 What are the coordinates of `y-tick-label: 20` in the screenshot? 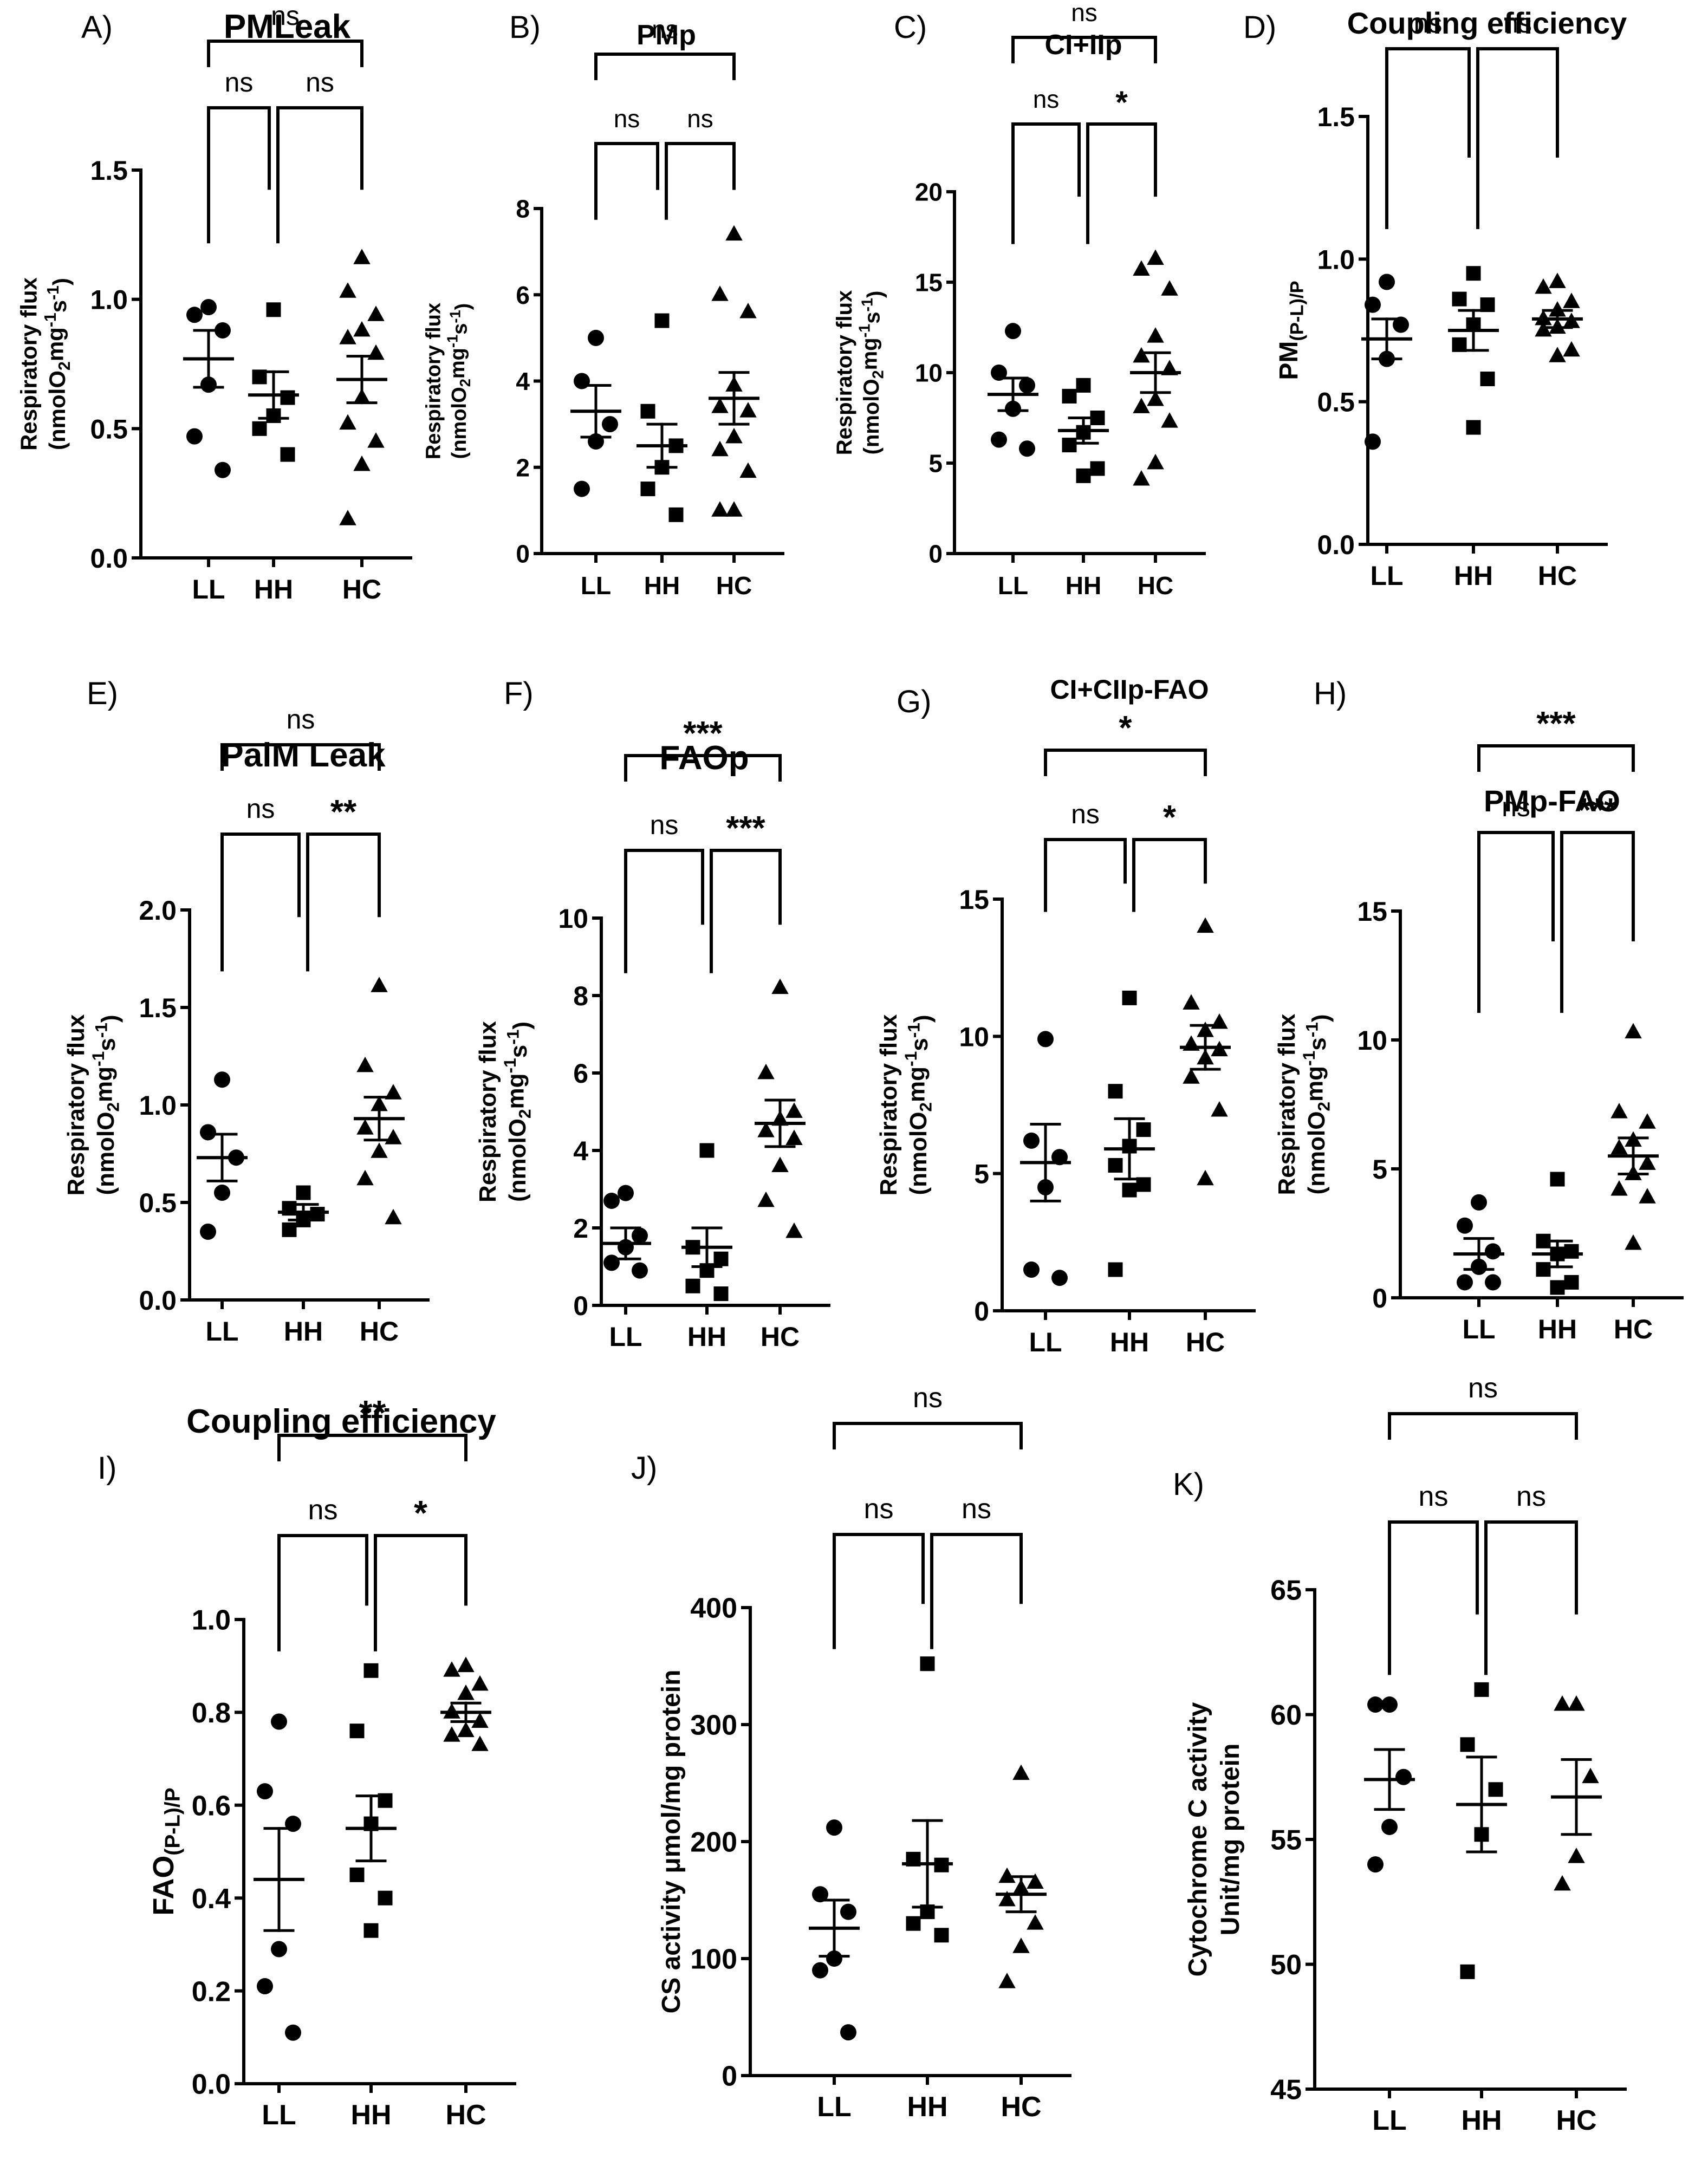 It's located at (929, 192).